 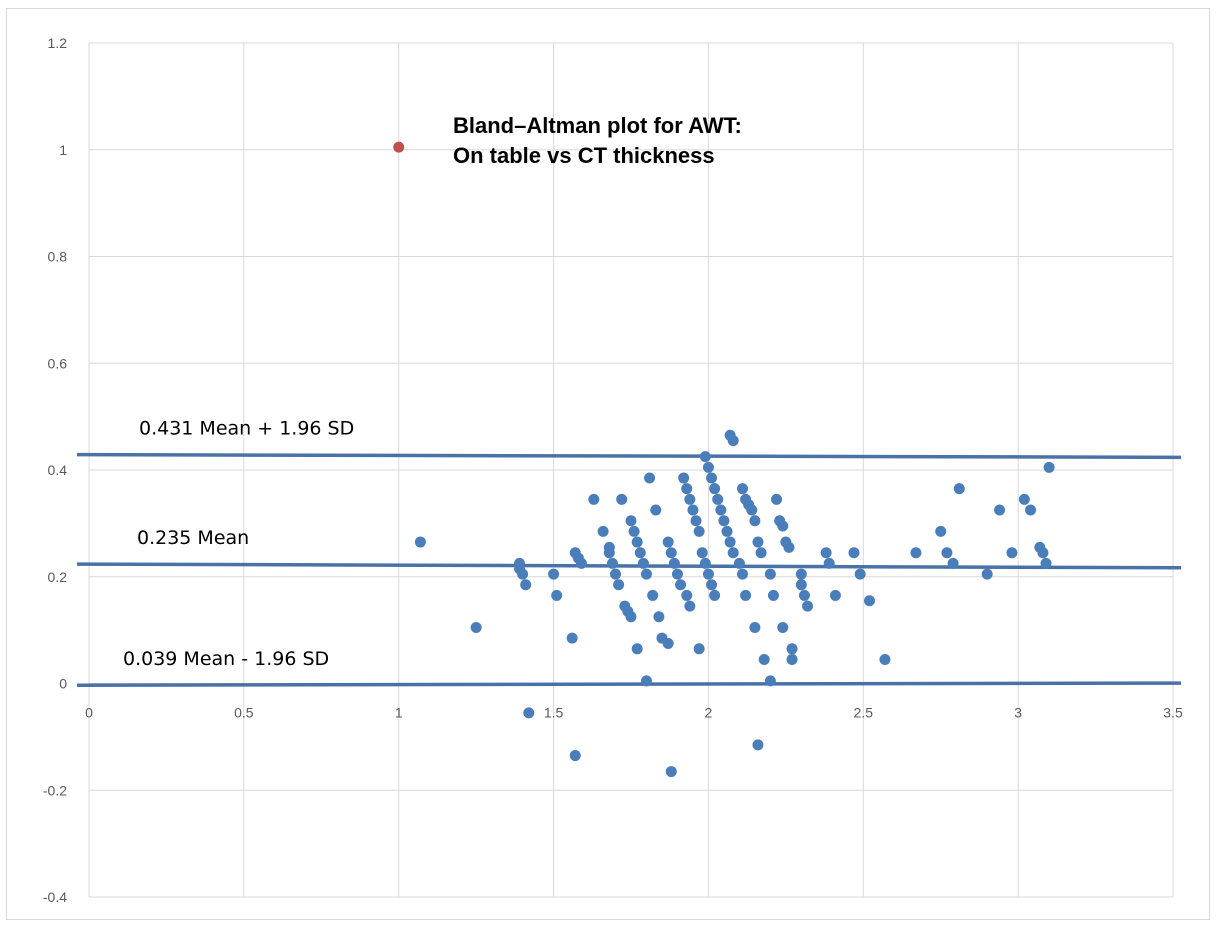 I want to click on reference-line, so click(x=629, y=456).